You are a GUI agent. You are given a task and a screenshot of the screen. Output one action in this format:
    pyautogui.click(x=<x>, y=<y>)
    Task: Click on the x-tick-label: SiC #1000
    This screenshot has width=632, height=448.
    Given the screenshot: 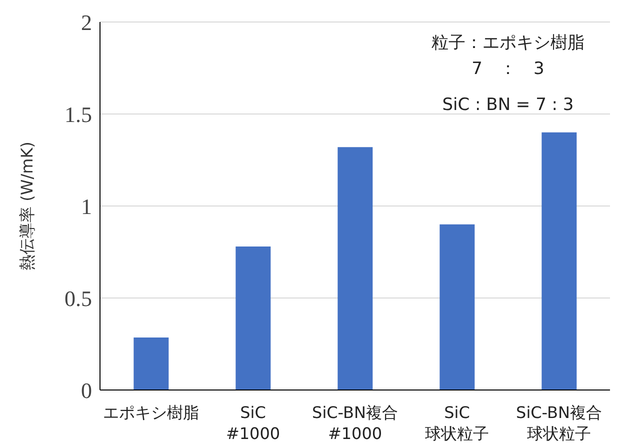 What is the action you would take?
    pyautogui.click(x=253, y=423)
    